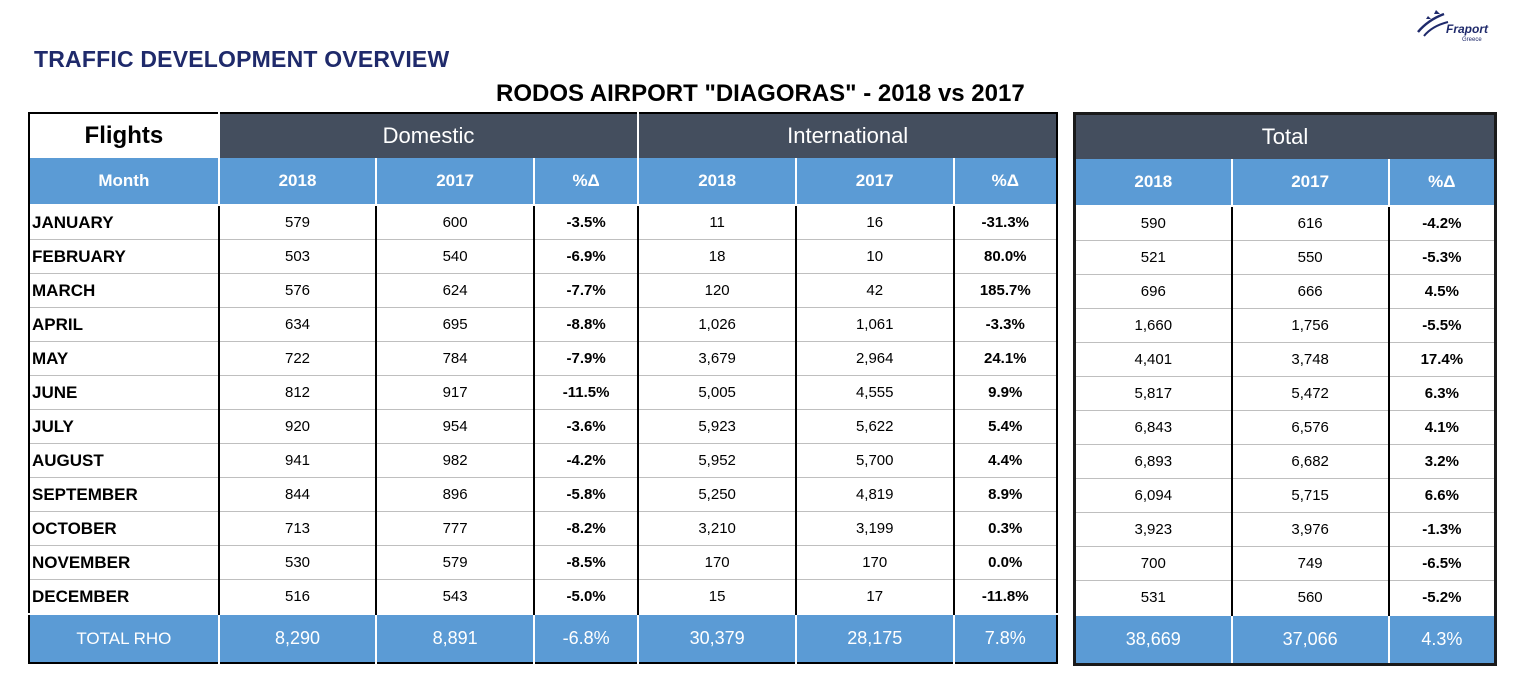 This screenshot has width=1525, height=695. What do you see at coordinates (1309, 495) in the screenshot?
I see `total-2017-cell: 5,715` at bounding box center [1309, 495].